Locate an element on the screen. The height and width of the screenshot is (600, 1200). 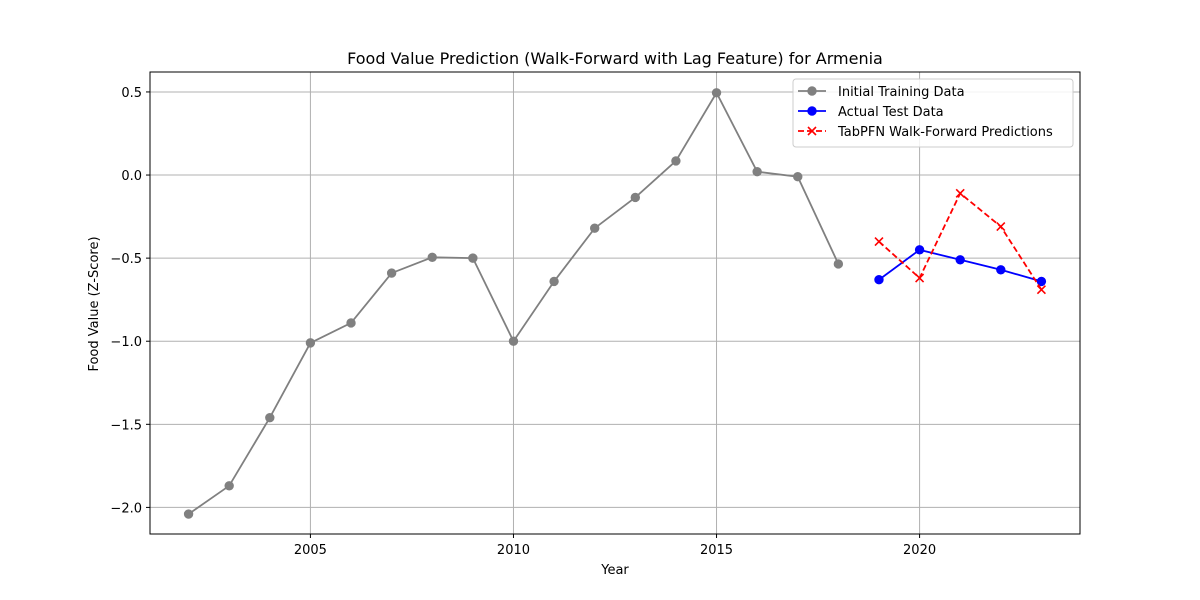
legend-label: Initial Training Data is located at coordinates (901, 92).